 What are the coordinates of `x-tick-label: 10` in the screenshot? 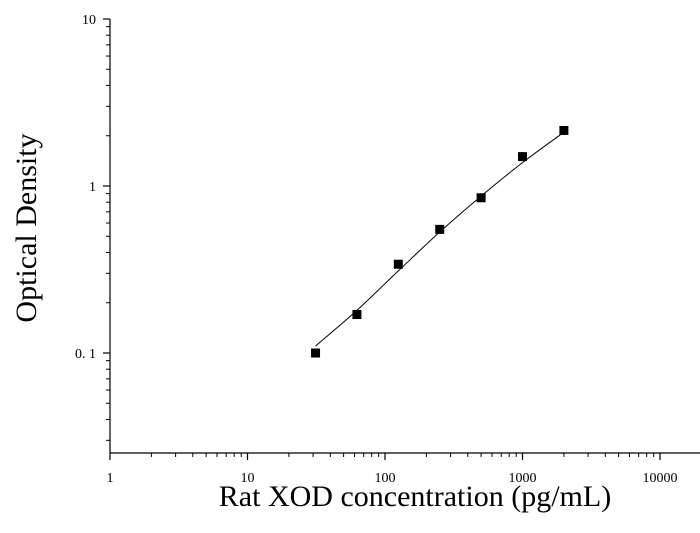 It's located at (248, 478).